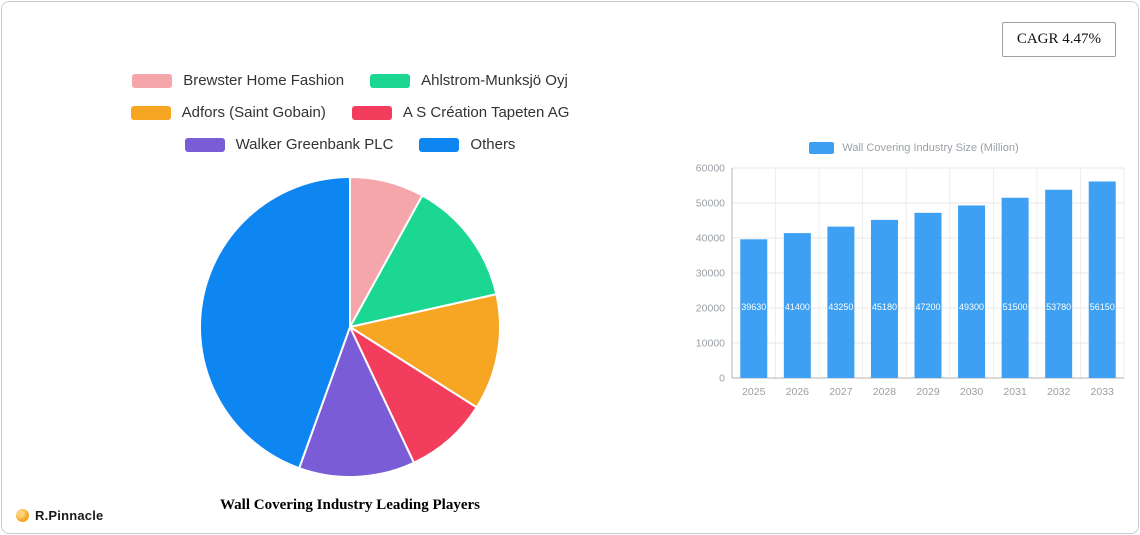 The width and height of the screenshot is (1140, 535). What do you see at coordinates (1102, 307) in the screenshot?
I see `bar-value-label: 56150` at bounding box center [1102, 307].